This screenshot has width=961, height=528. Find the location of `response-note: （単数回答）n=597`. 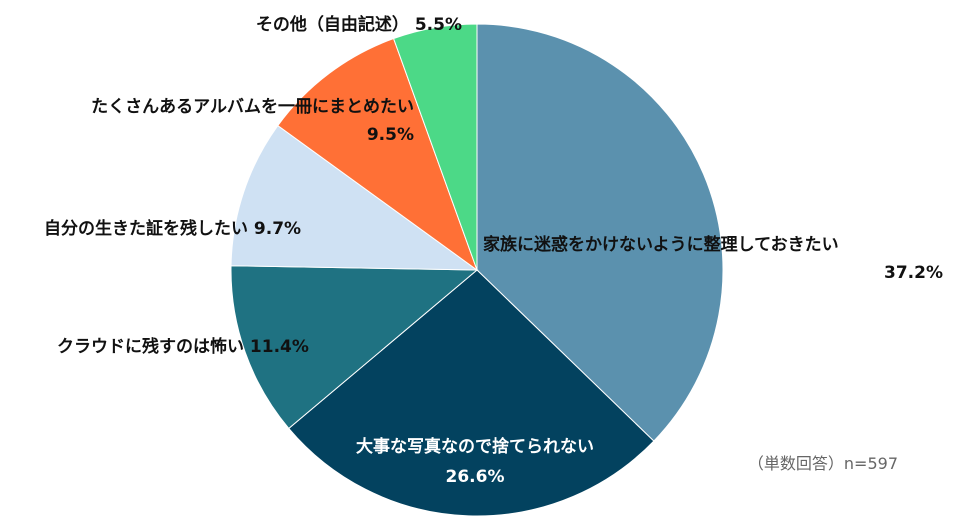

response-note: （単数回答）n=597 is located at coordinates (823, 463).